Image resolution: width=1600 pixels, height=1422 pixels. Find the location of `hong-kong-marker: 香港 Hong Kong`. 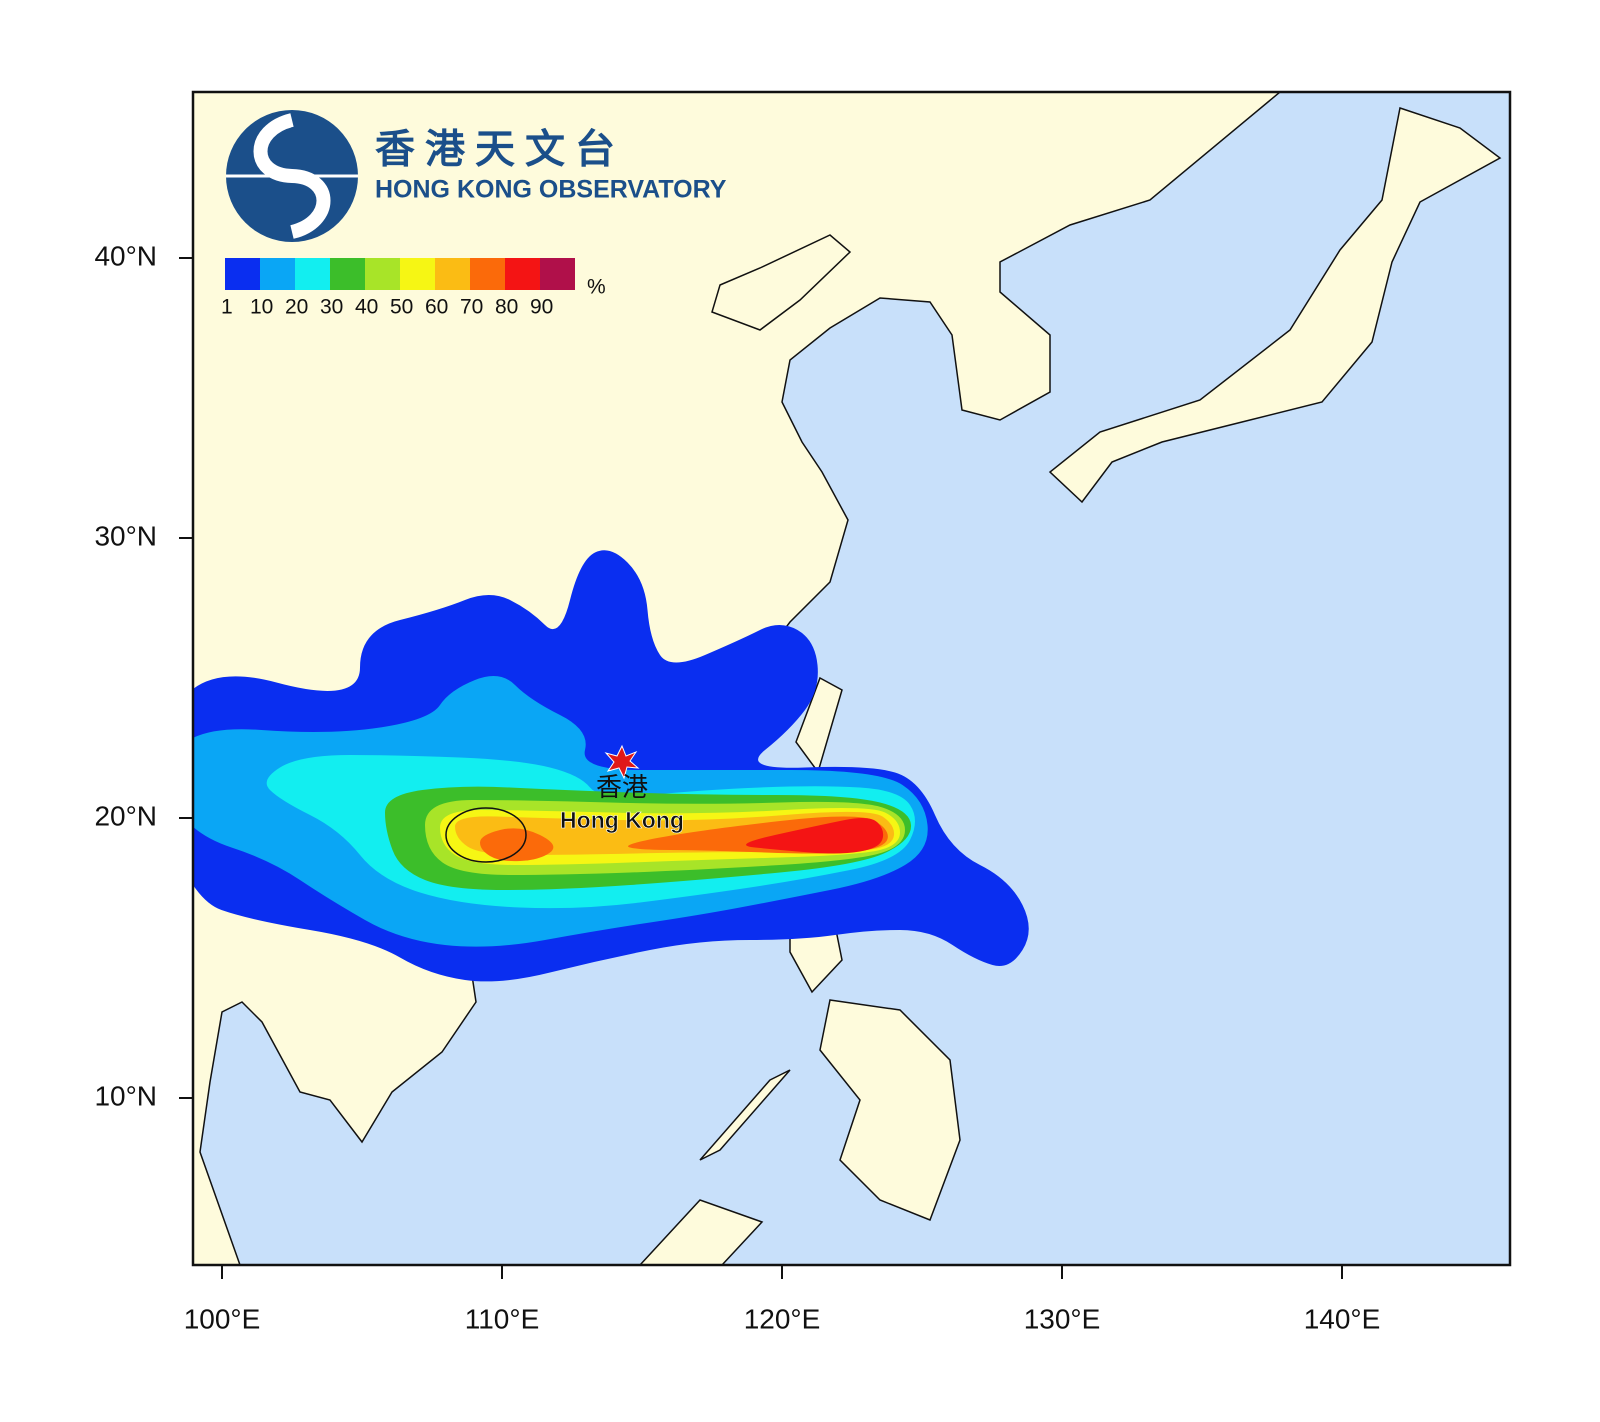

hong-kong-marker: 香港 Hong Kong is located at coordinates (622, 788).